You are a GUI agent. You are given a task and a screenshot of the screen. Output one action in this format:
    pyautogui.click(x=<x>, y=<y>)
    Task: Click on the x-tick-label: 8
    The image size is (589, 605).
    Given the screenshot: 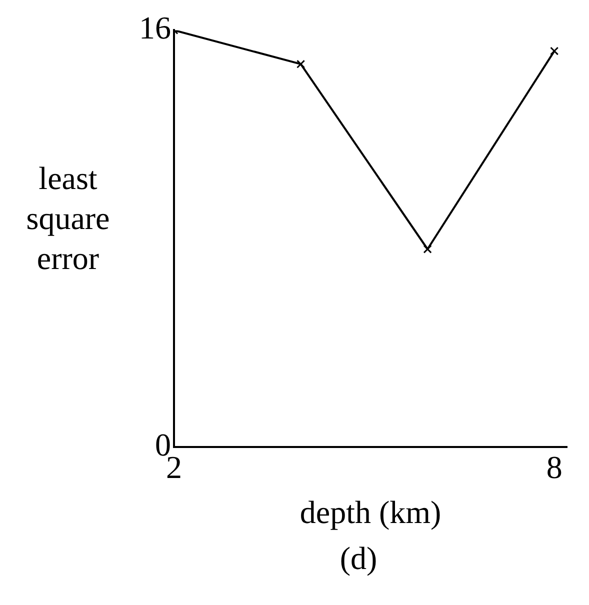 What is the action you would take?
    pyautogui.click(x=554, y=466)
    